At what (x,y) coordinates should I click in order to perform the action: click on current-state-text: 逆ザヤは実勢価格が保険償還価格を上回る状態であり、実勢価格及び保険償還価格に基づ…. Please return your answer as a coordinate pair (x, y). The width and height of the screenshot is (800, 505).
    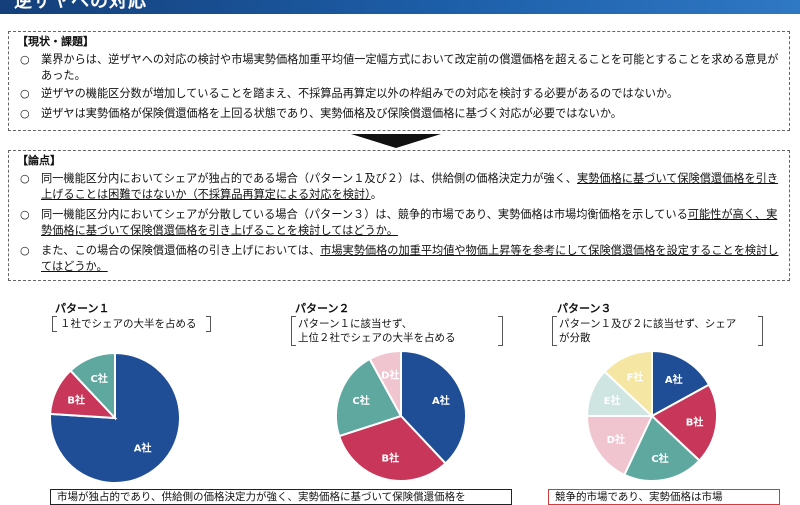
    Looking at the image, I should click on (331, 113).